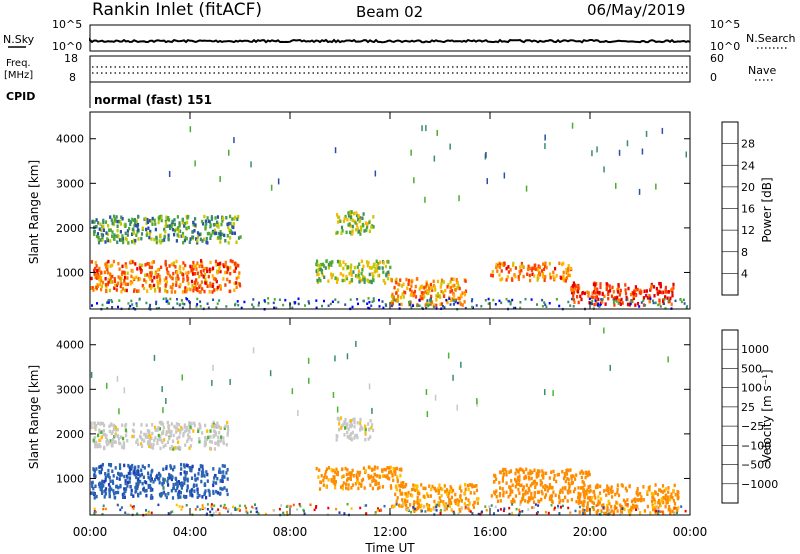 The height and width of the screenshot is (554, 800). What do you see at coordinates (752, 426) in the screenshot?
I see `velocity-colorbar-tick-label: −25` at bounding box center [752, 426].